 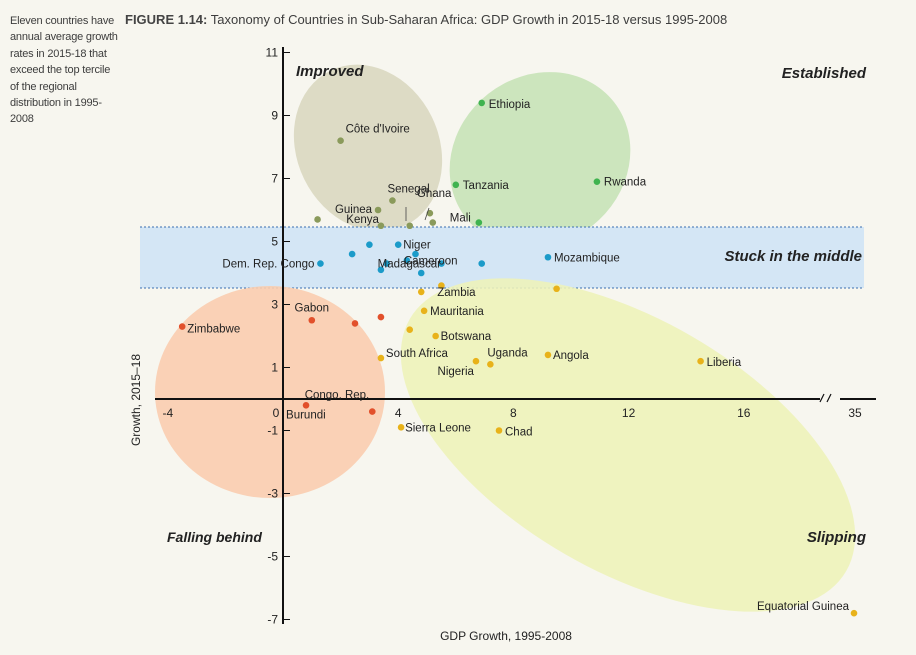 I want to click on data-label: Botswana, so click(x=466, y=337).